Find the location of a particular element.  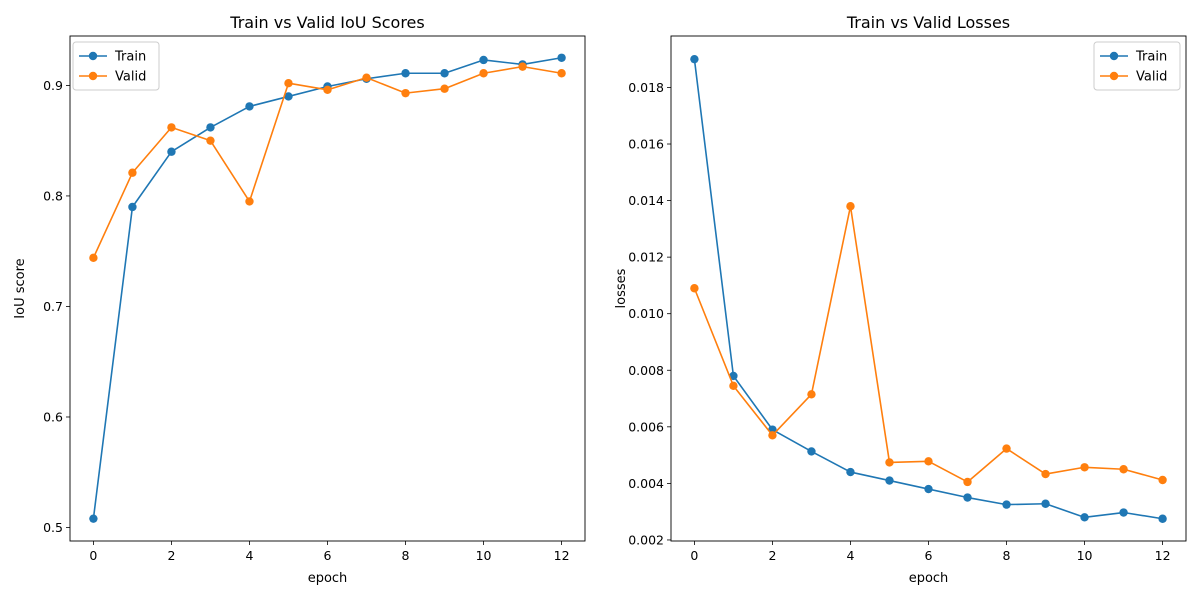

y-tick-label: 0.018 is located at coordinates (646, 87).